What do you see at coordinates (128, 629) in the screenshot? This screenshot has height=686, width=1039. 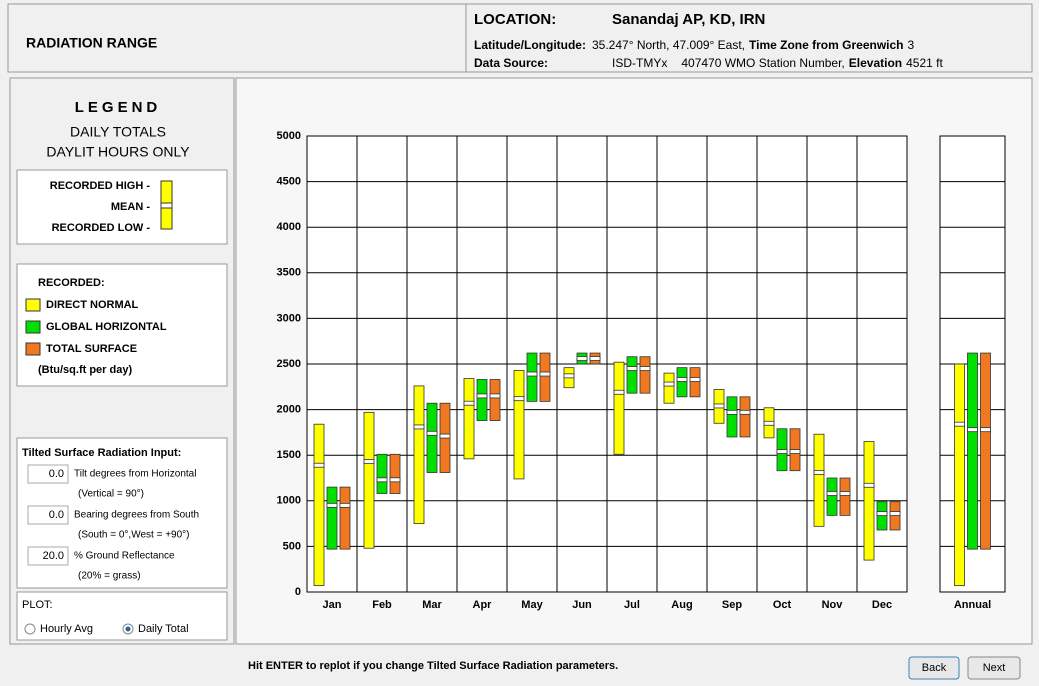 I see `radio-dot` at bounding box center [128, 629].